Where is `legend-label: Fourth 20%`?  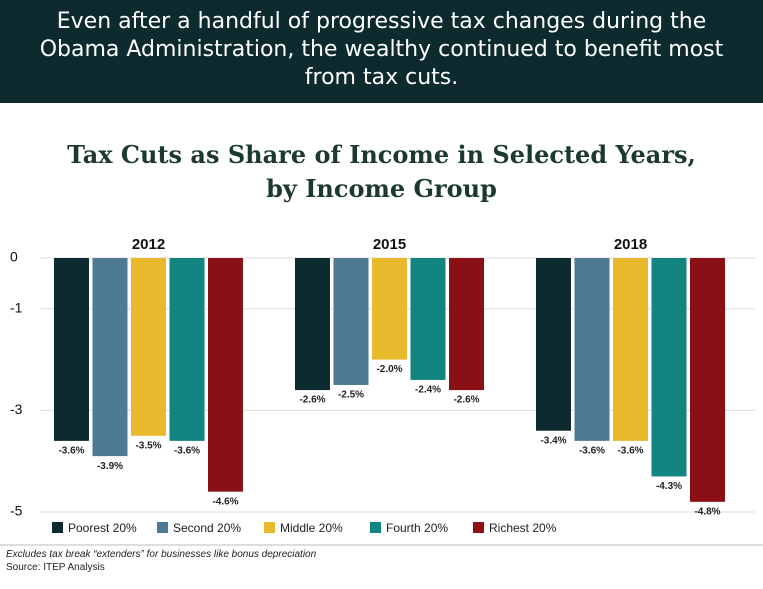 legend-label: Fourth 20% is located at coordinates (417, 528).